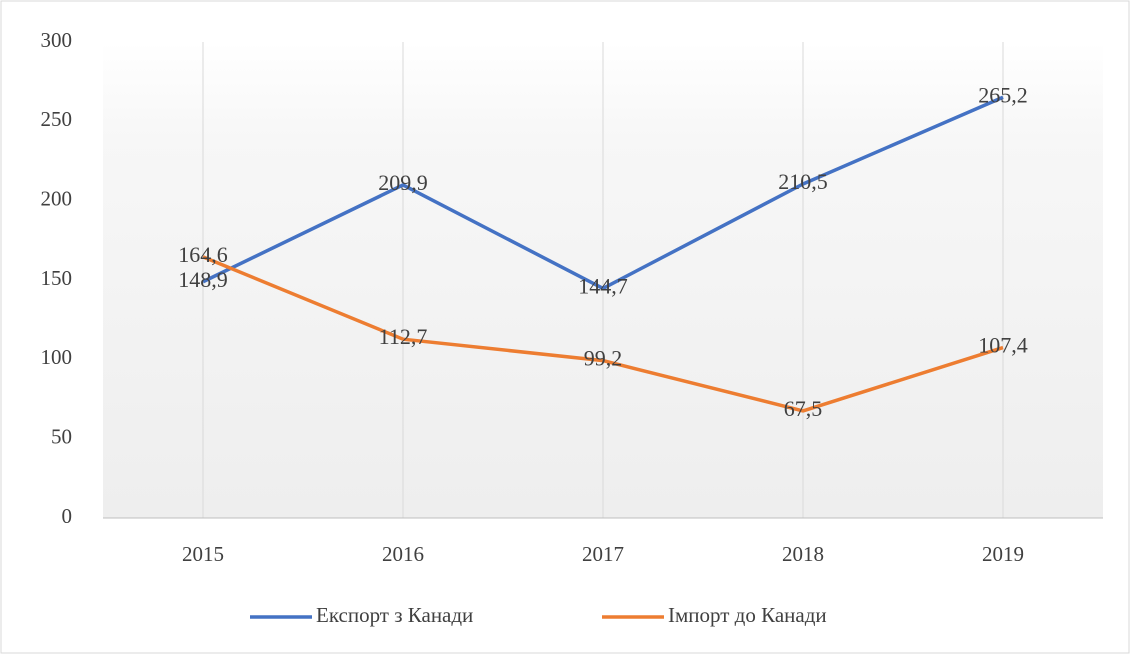 This screenshot has width=1131, height=655. I want to click on data-label: 210,5, so click(803, 181).